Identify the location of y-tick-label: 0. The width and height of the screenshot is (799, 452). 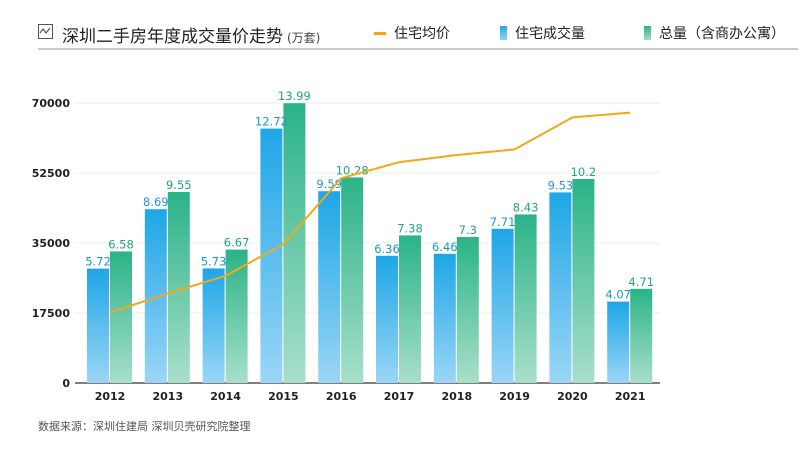
(66, 383).